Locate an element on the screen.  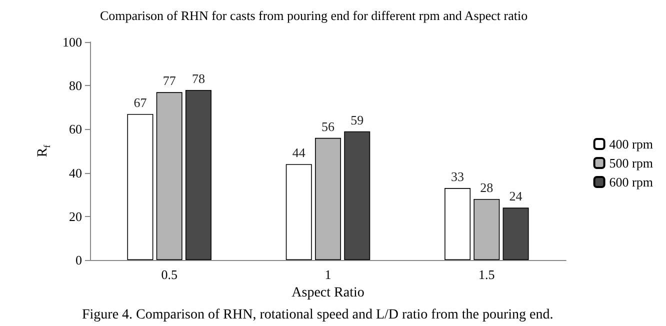
y-axis-title: Rf is located at coordinates (44, 151).